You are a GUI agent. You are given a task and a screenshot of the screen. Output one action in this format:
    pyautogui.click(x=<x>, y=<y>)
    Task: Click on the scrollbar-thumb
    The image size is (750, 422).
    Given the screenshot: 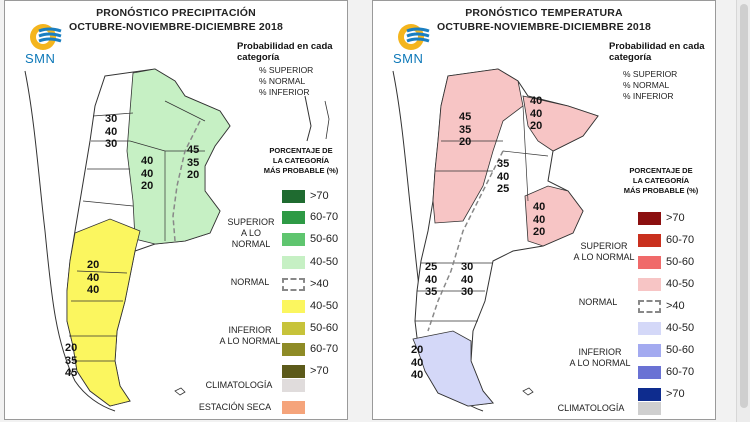 What is the action you would take?
    pyautogui.click(x=744, y=206)
    